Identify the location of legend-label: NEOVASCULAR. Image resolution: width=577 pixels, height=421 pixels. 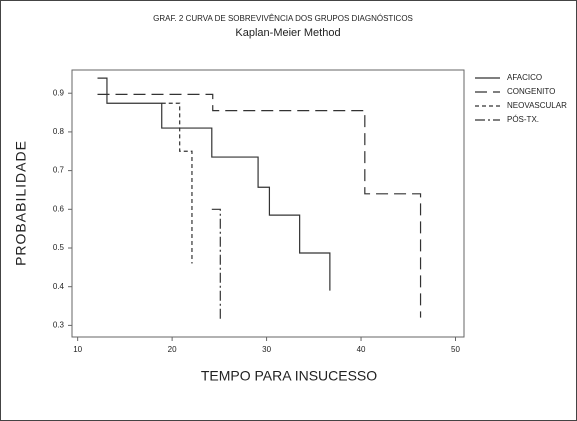
(537, 105).